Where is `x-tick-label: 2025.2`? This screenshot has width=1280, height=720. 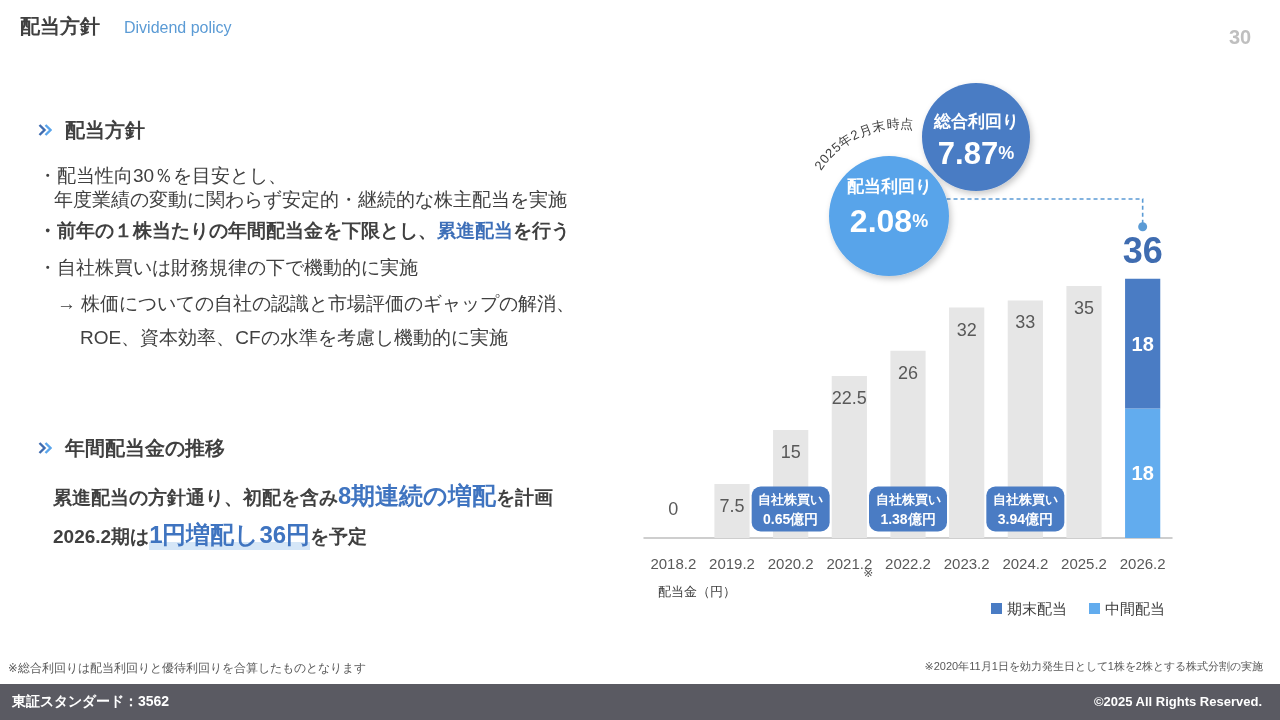
x-tick-label: 2025.2 is located at coordinates (1084, 563).